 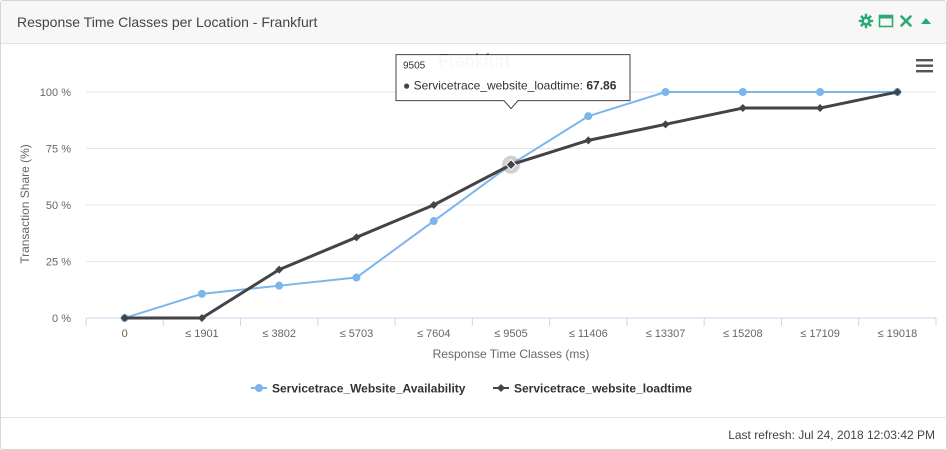 I want to click on legend-label: Servicetrace_Website_Availability, so click(x=369, y=389).